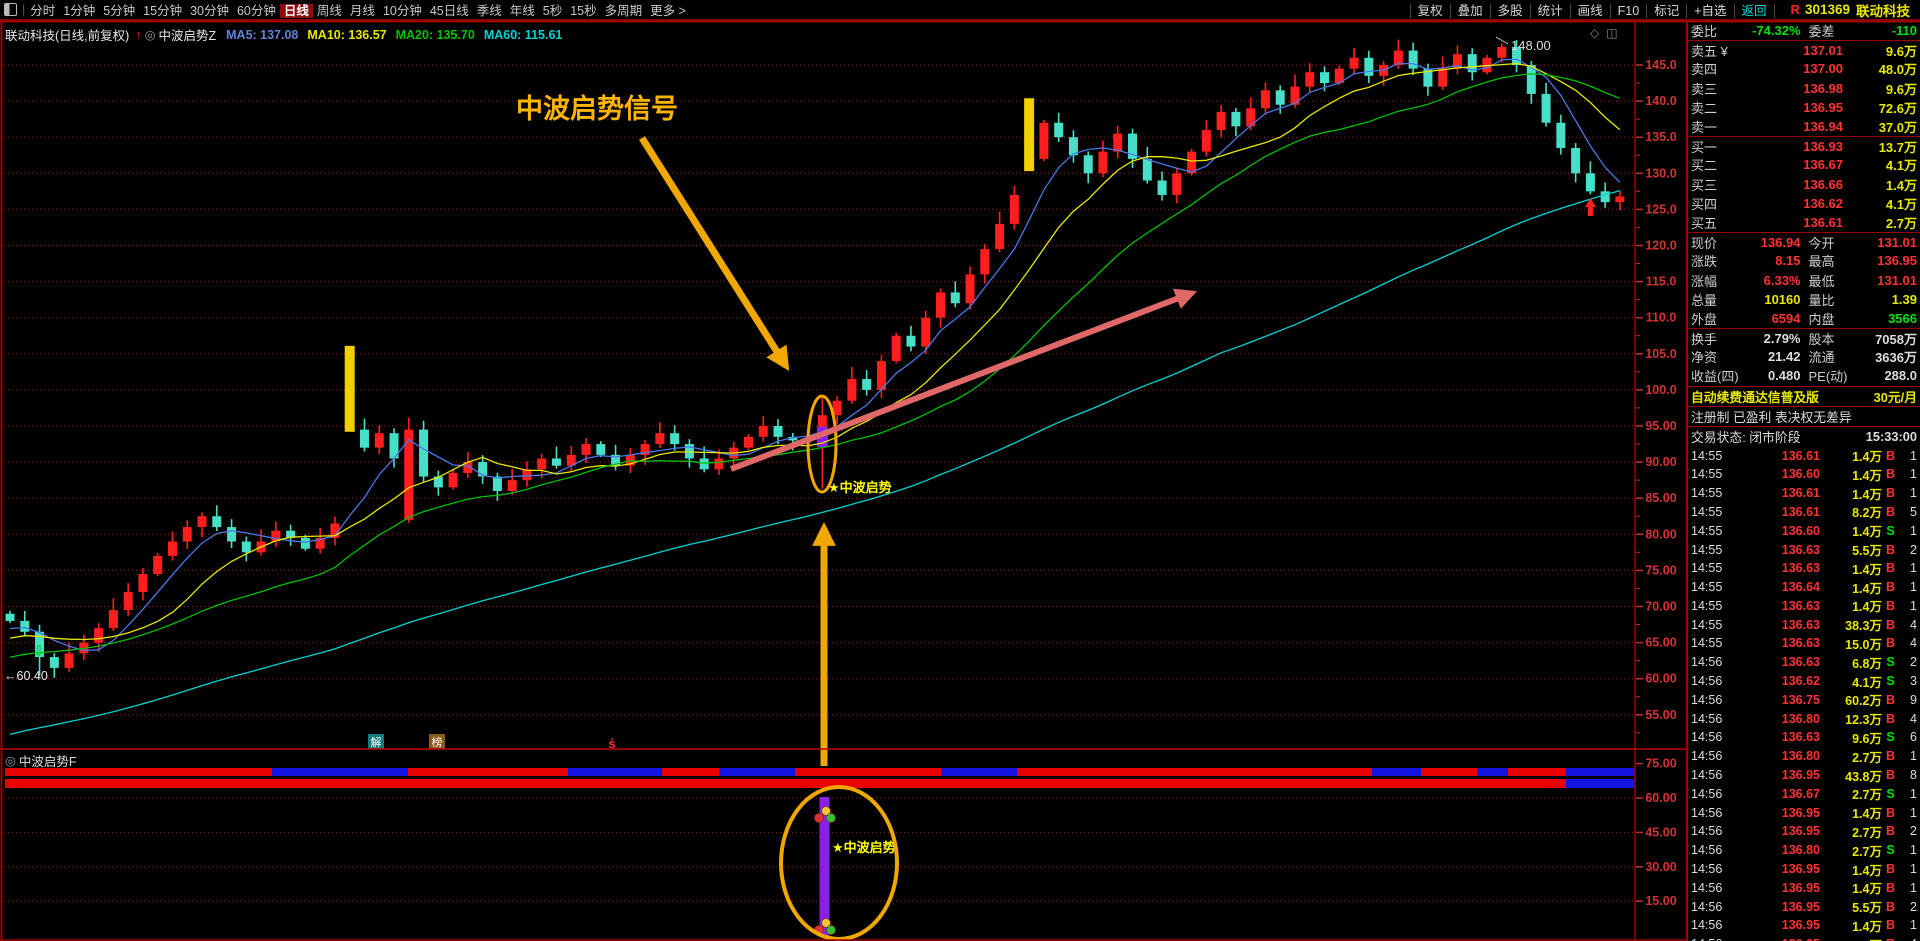 The width and height of the screenshot is (1920, 941). Describe the element at coordinates (1660, 534) in the screenshot. I see `svg-text: 80.00` at that location.